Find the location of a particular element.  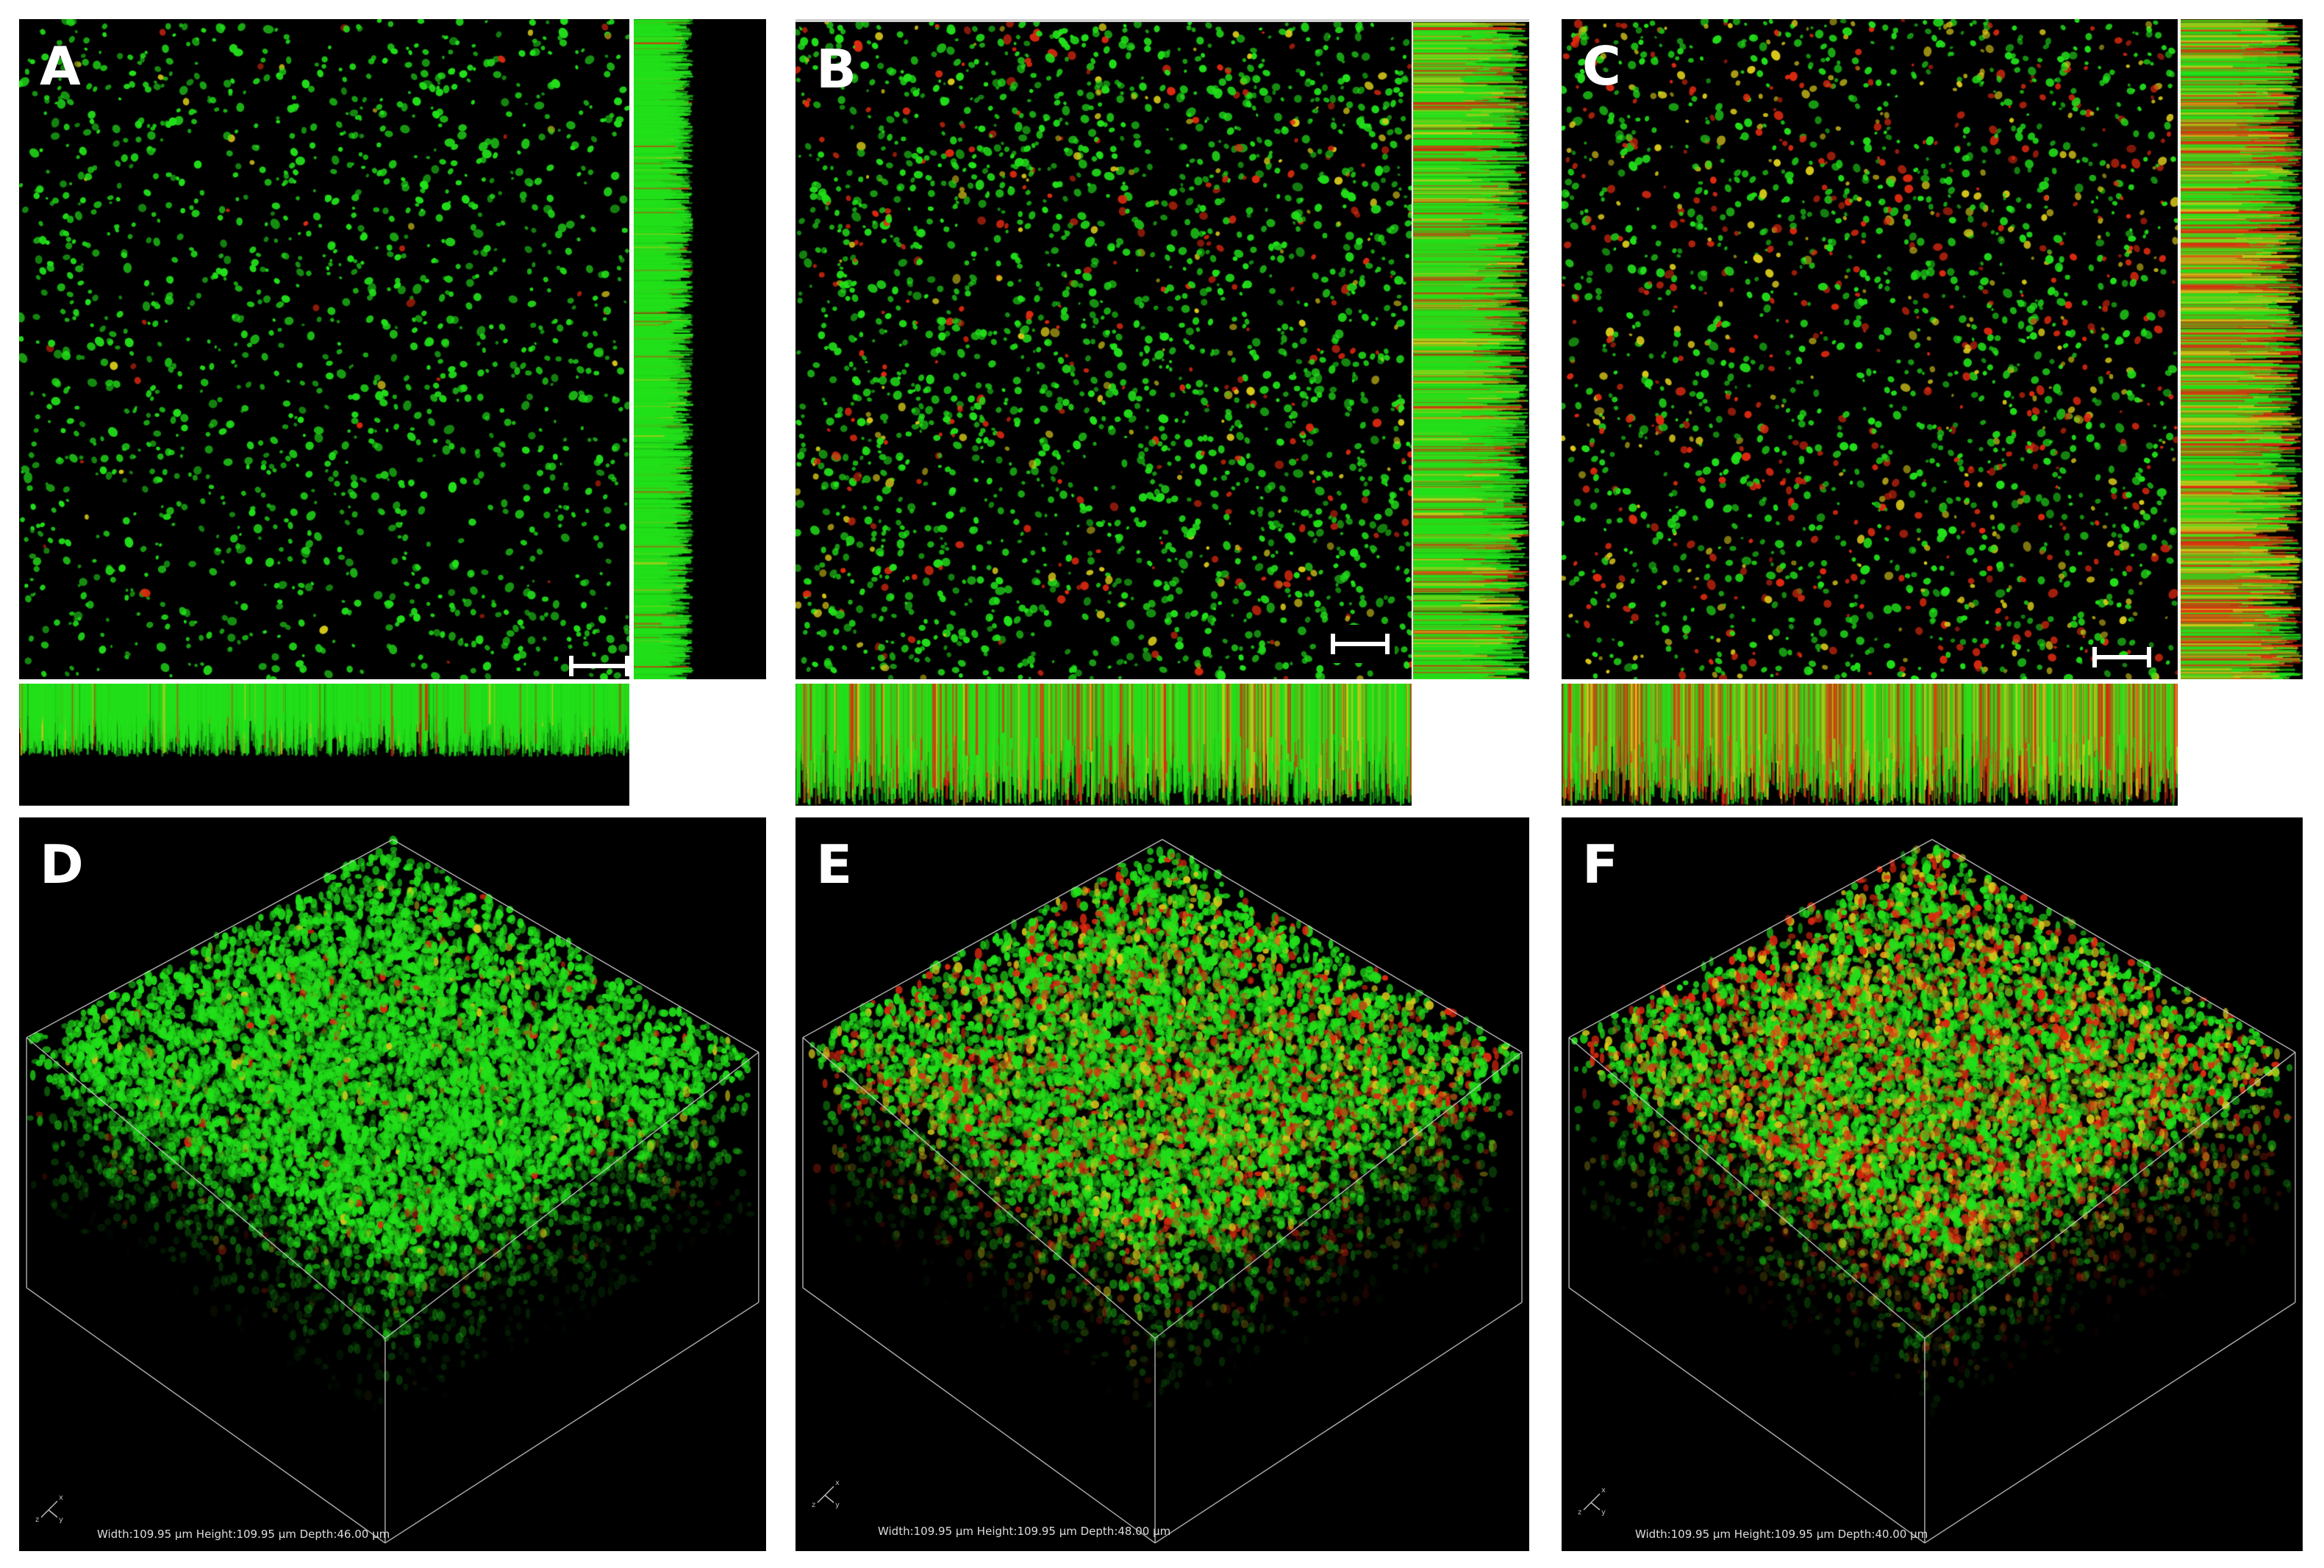

panel-a-xz-view is located at coordinates (324, 745).